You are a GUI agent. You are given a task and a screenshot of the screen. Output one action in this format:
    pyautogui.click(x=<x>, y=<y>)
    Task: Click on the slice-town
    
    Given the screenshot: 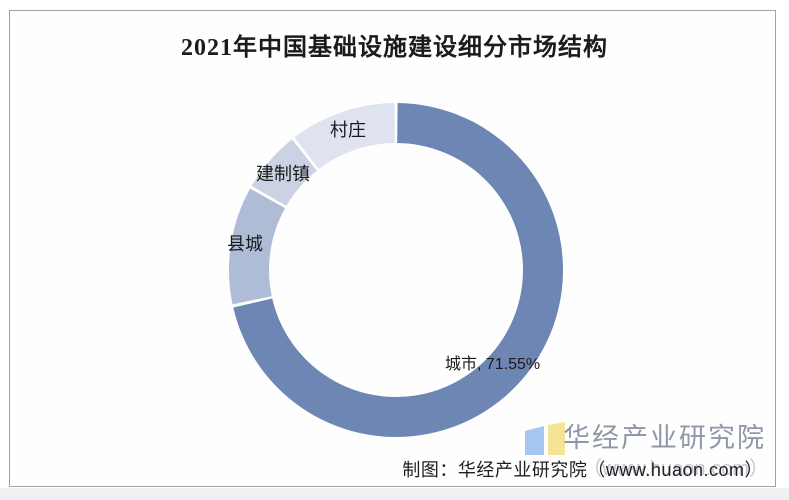 What is the action you would take?
    pyautogui.click(x=284, y=173)
    